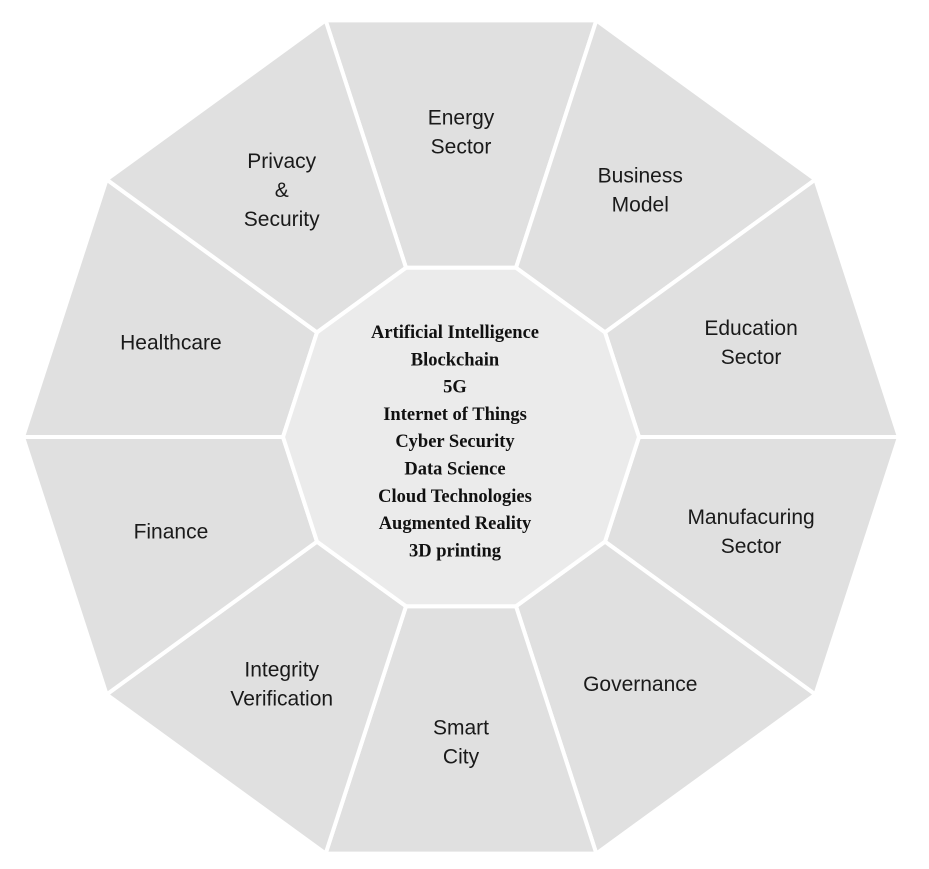 The height and width of the screenshot is (869, 929). Describe the element at coordinates (454, 470) in the screenshot. I see `center-technology-item: Data Science` at that location.